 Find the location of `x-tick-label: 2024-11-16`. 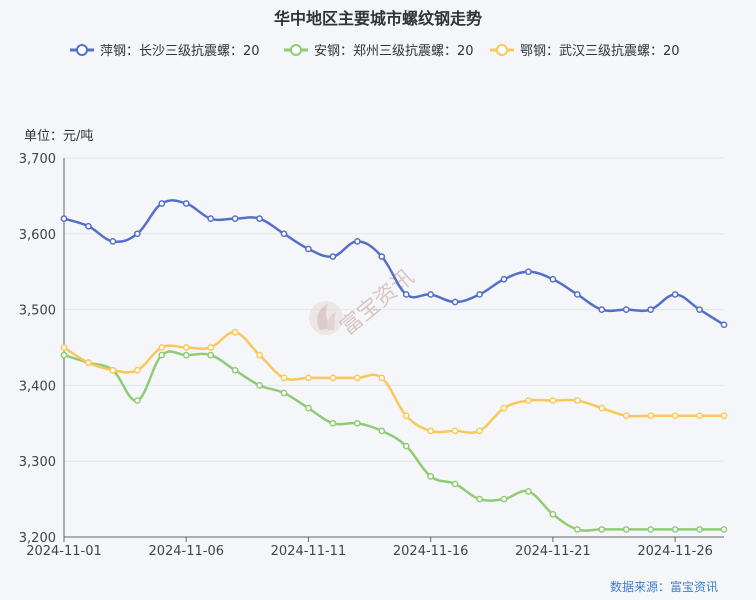

x-tick-label: 2024-11-16 is located at coordinates (431, 551).